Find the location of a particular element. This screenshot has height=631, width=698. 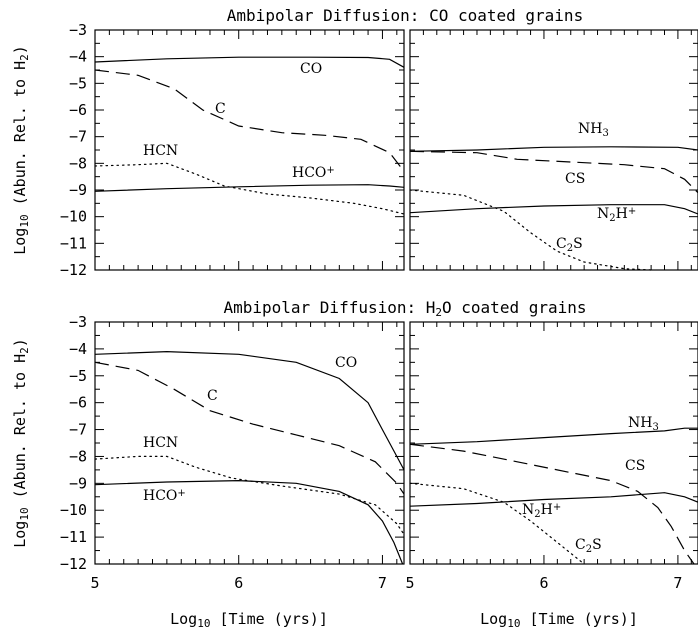

series-line-cs is located at coordinates (554, 171).